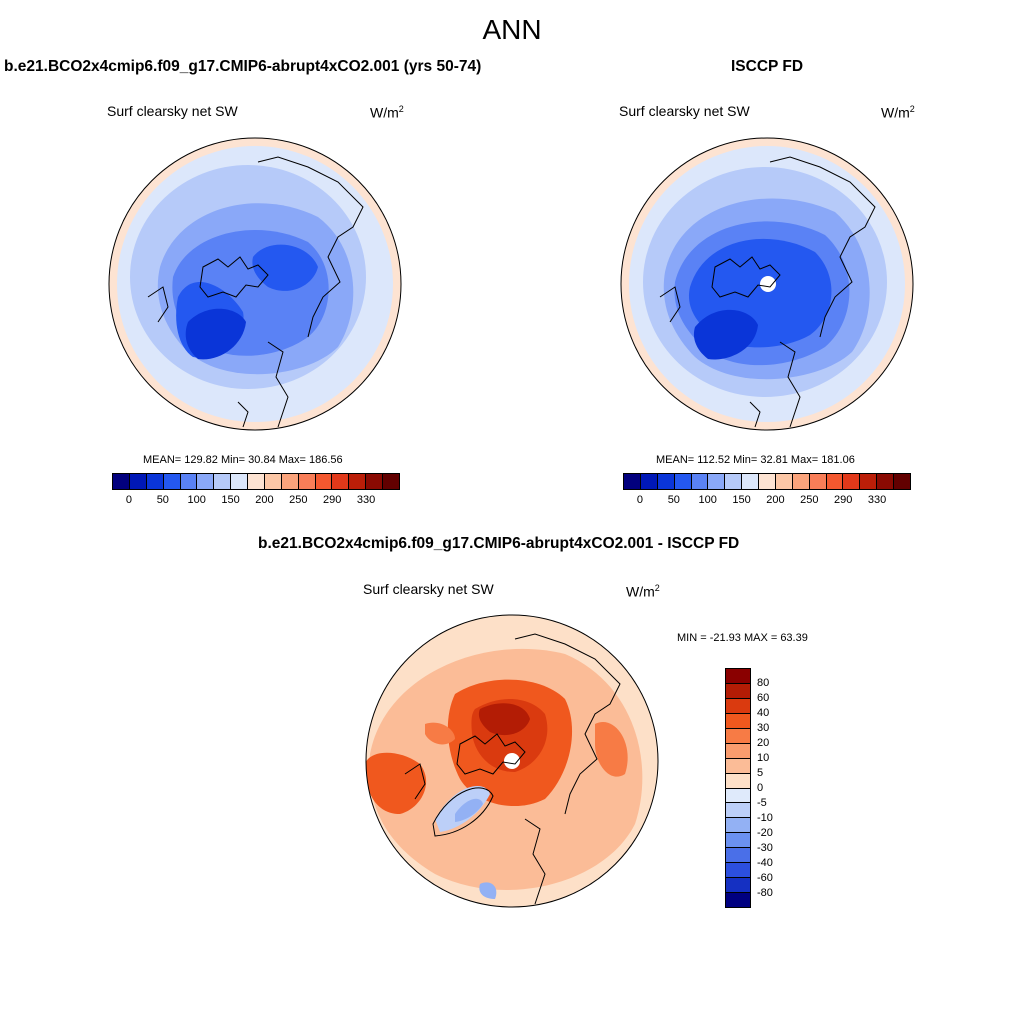  What do you see at coordinates (673, 500) in the screenshot?
I see `panel-2-colorbar-tick-label: 50` at bounding box center [673, 500].